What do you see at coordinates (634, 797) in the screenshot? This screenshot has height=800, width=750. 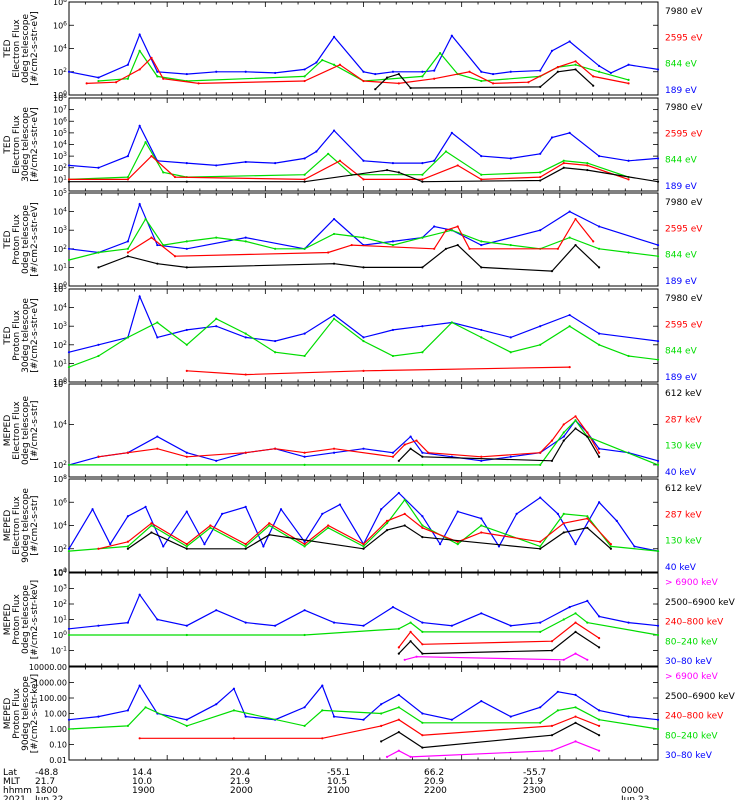 I see `footer-date: Jun 23` at bounding box center [634, 797].